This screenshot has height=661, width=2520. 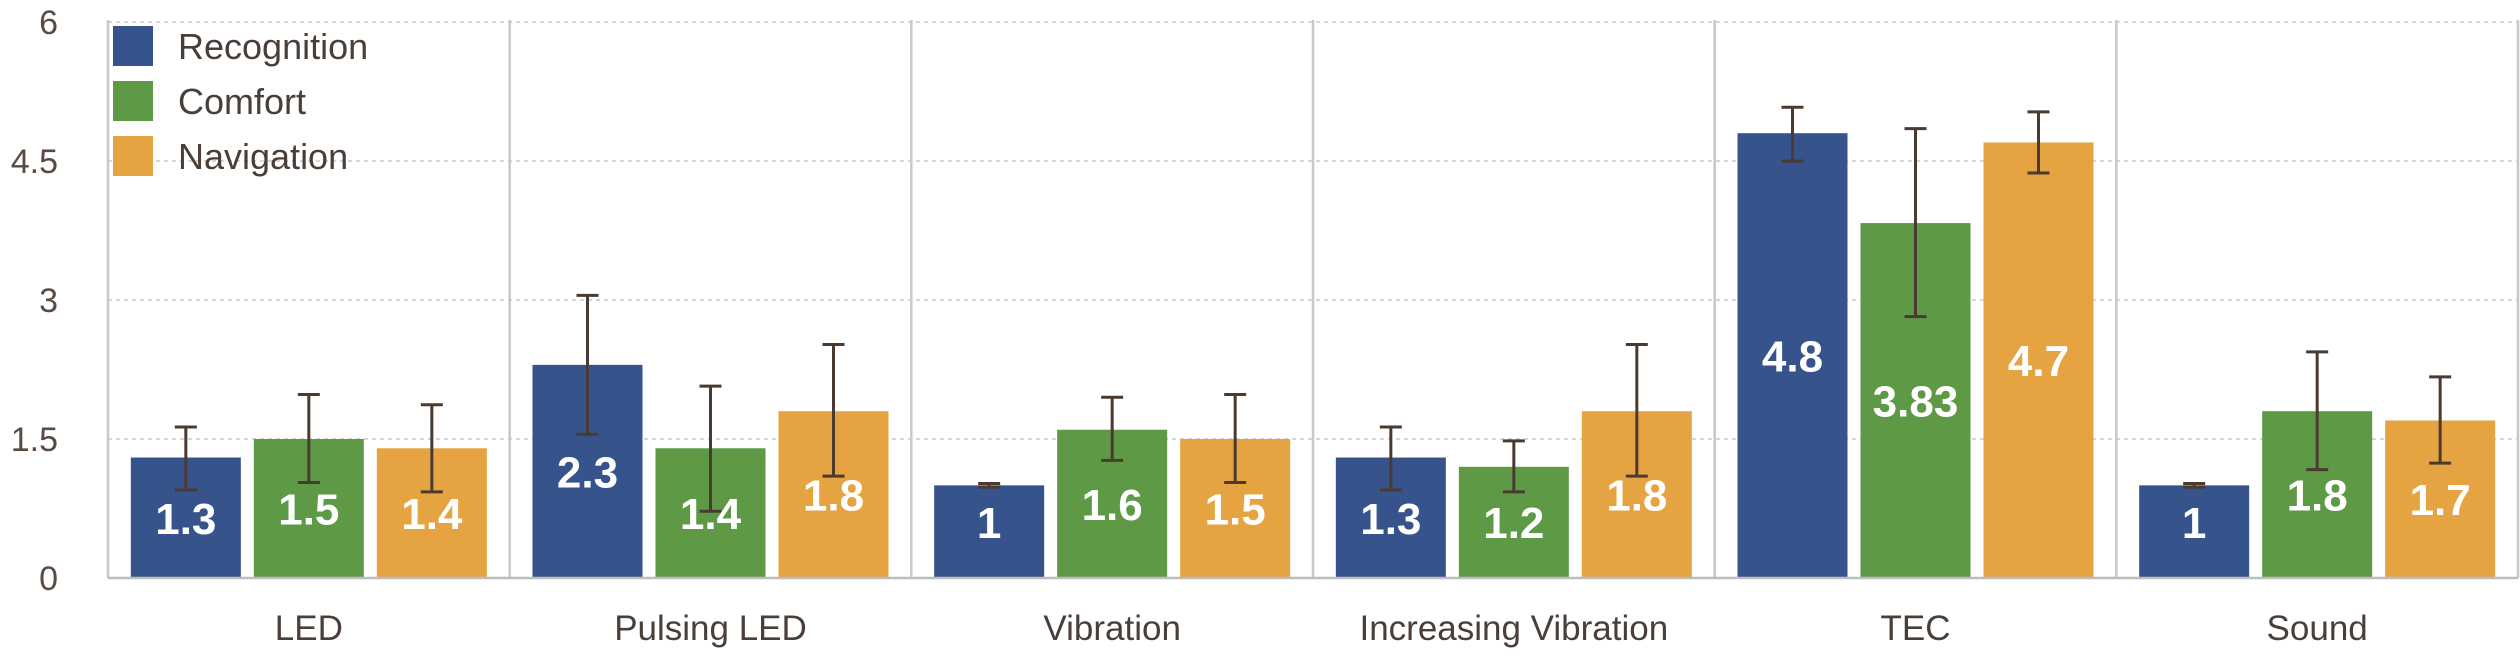 I want to click on data-label: 1.6, so click(x=1112, y=505).